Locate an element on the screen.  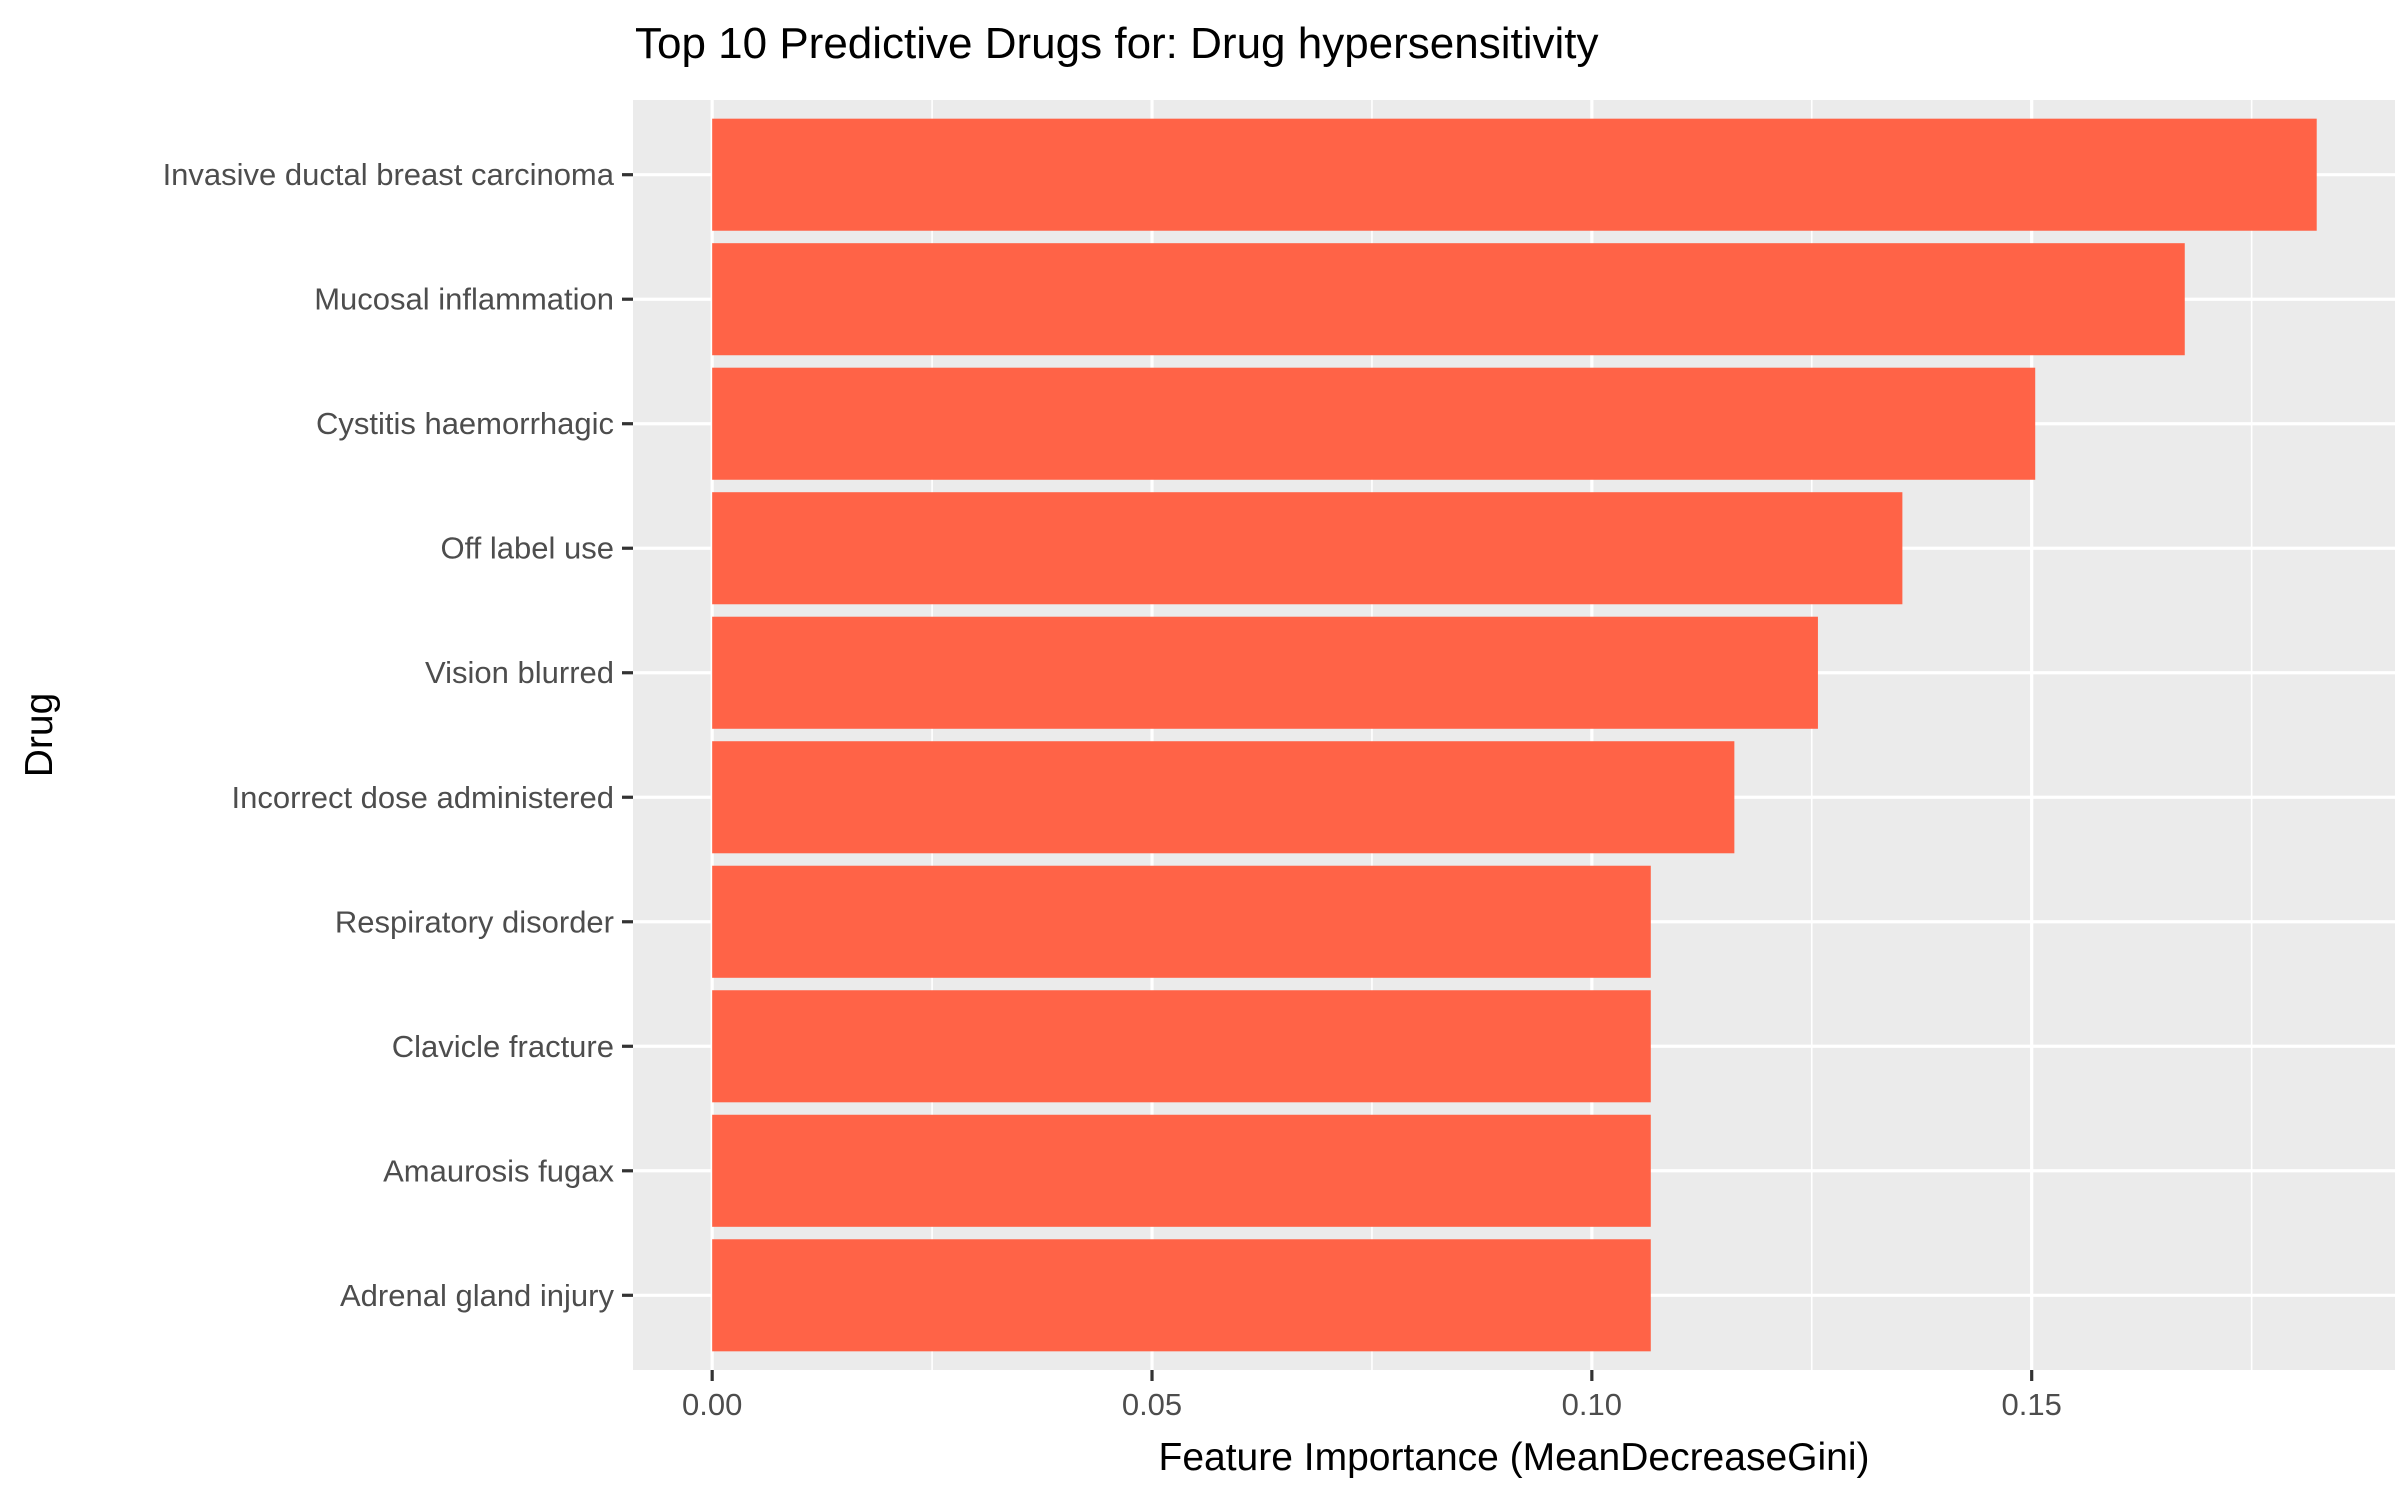
y-tick-label: Invasive ductal breast carcinoma is located at coordinates (389, 174).